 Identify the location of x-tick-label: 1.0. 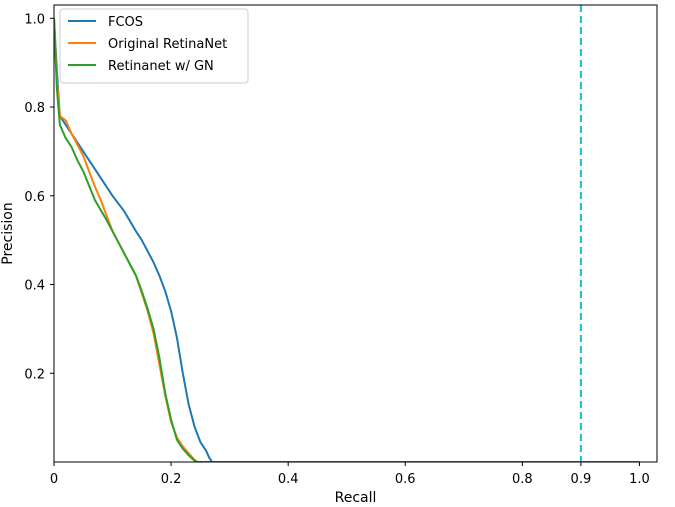
(639, 479).